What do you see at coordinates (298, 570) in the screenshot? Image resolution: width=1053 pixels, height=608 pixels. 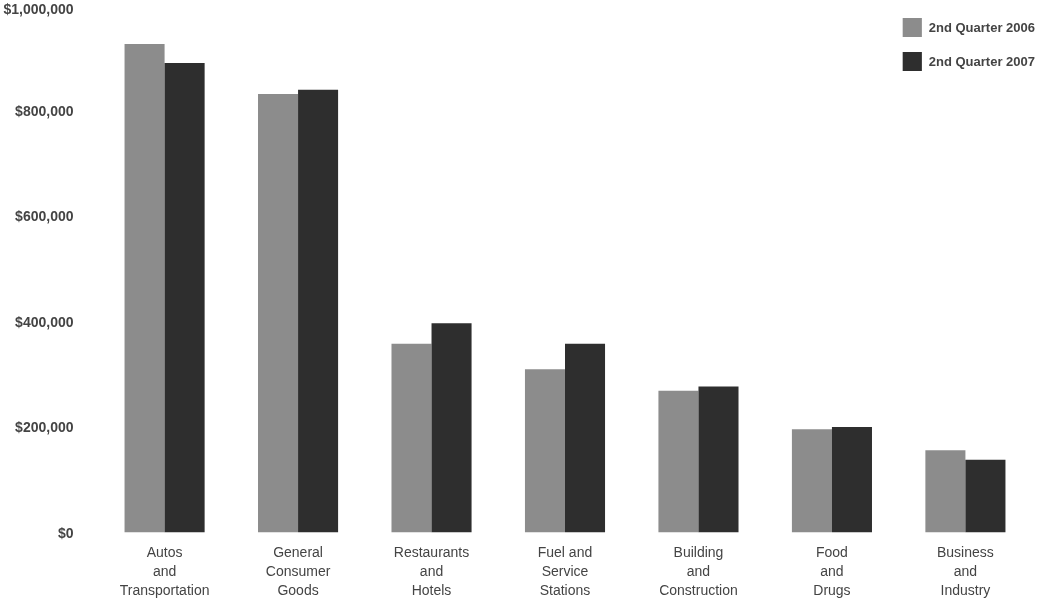 I see `x-tick-label: General Consumer Goods` at bounding box center [298, 570].